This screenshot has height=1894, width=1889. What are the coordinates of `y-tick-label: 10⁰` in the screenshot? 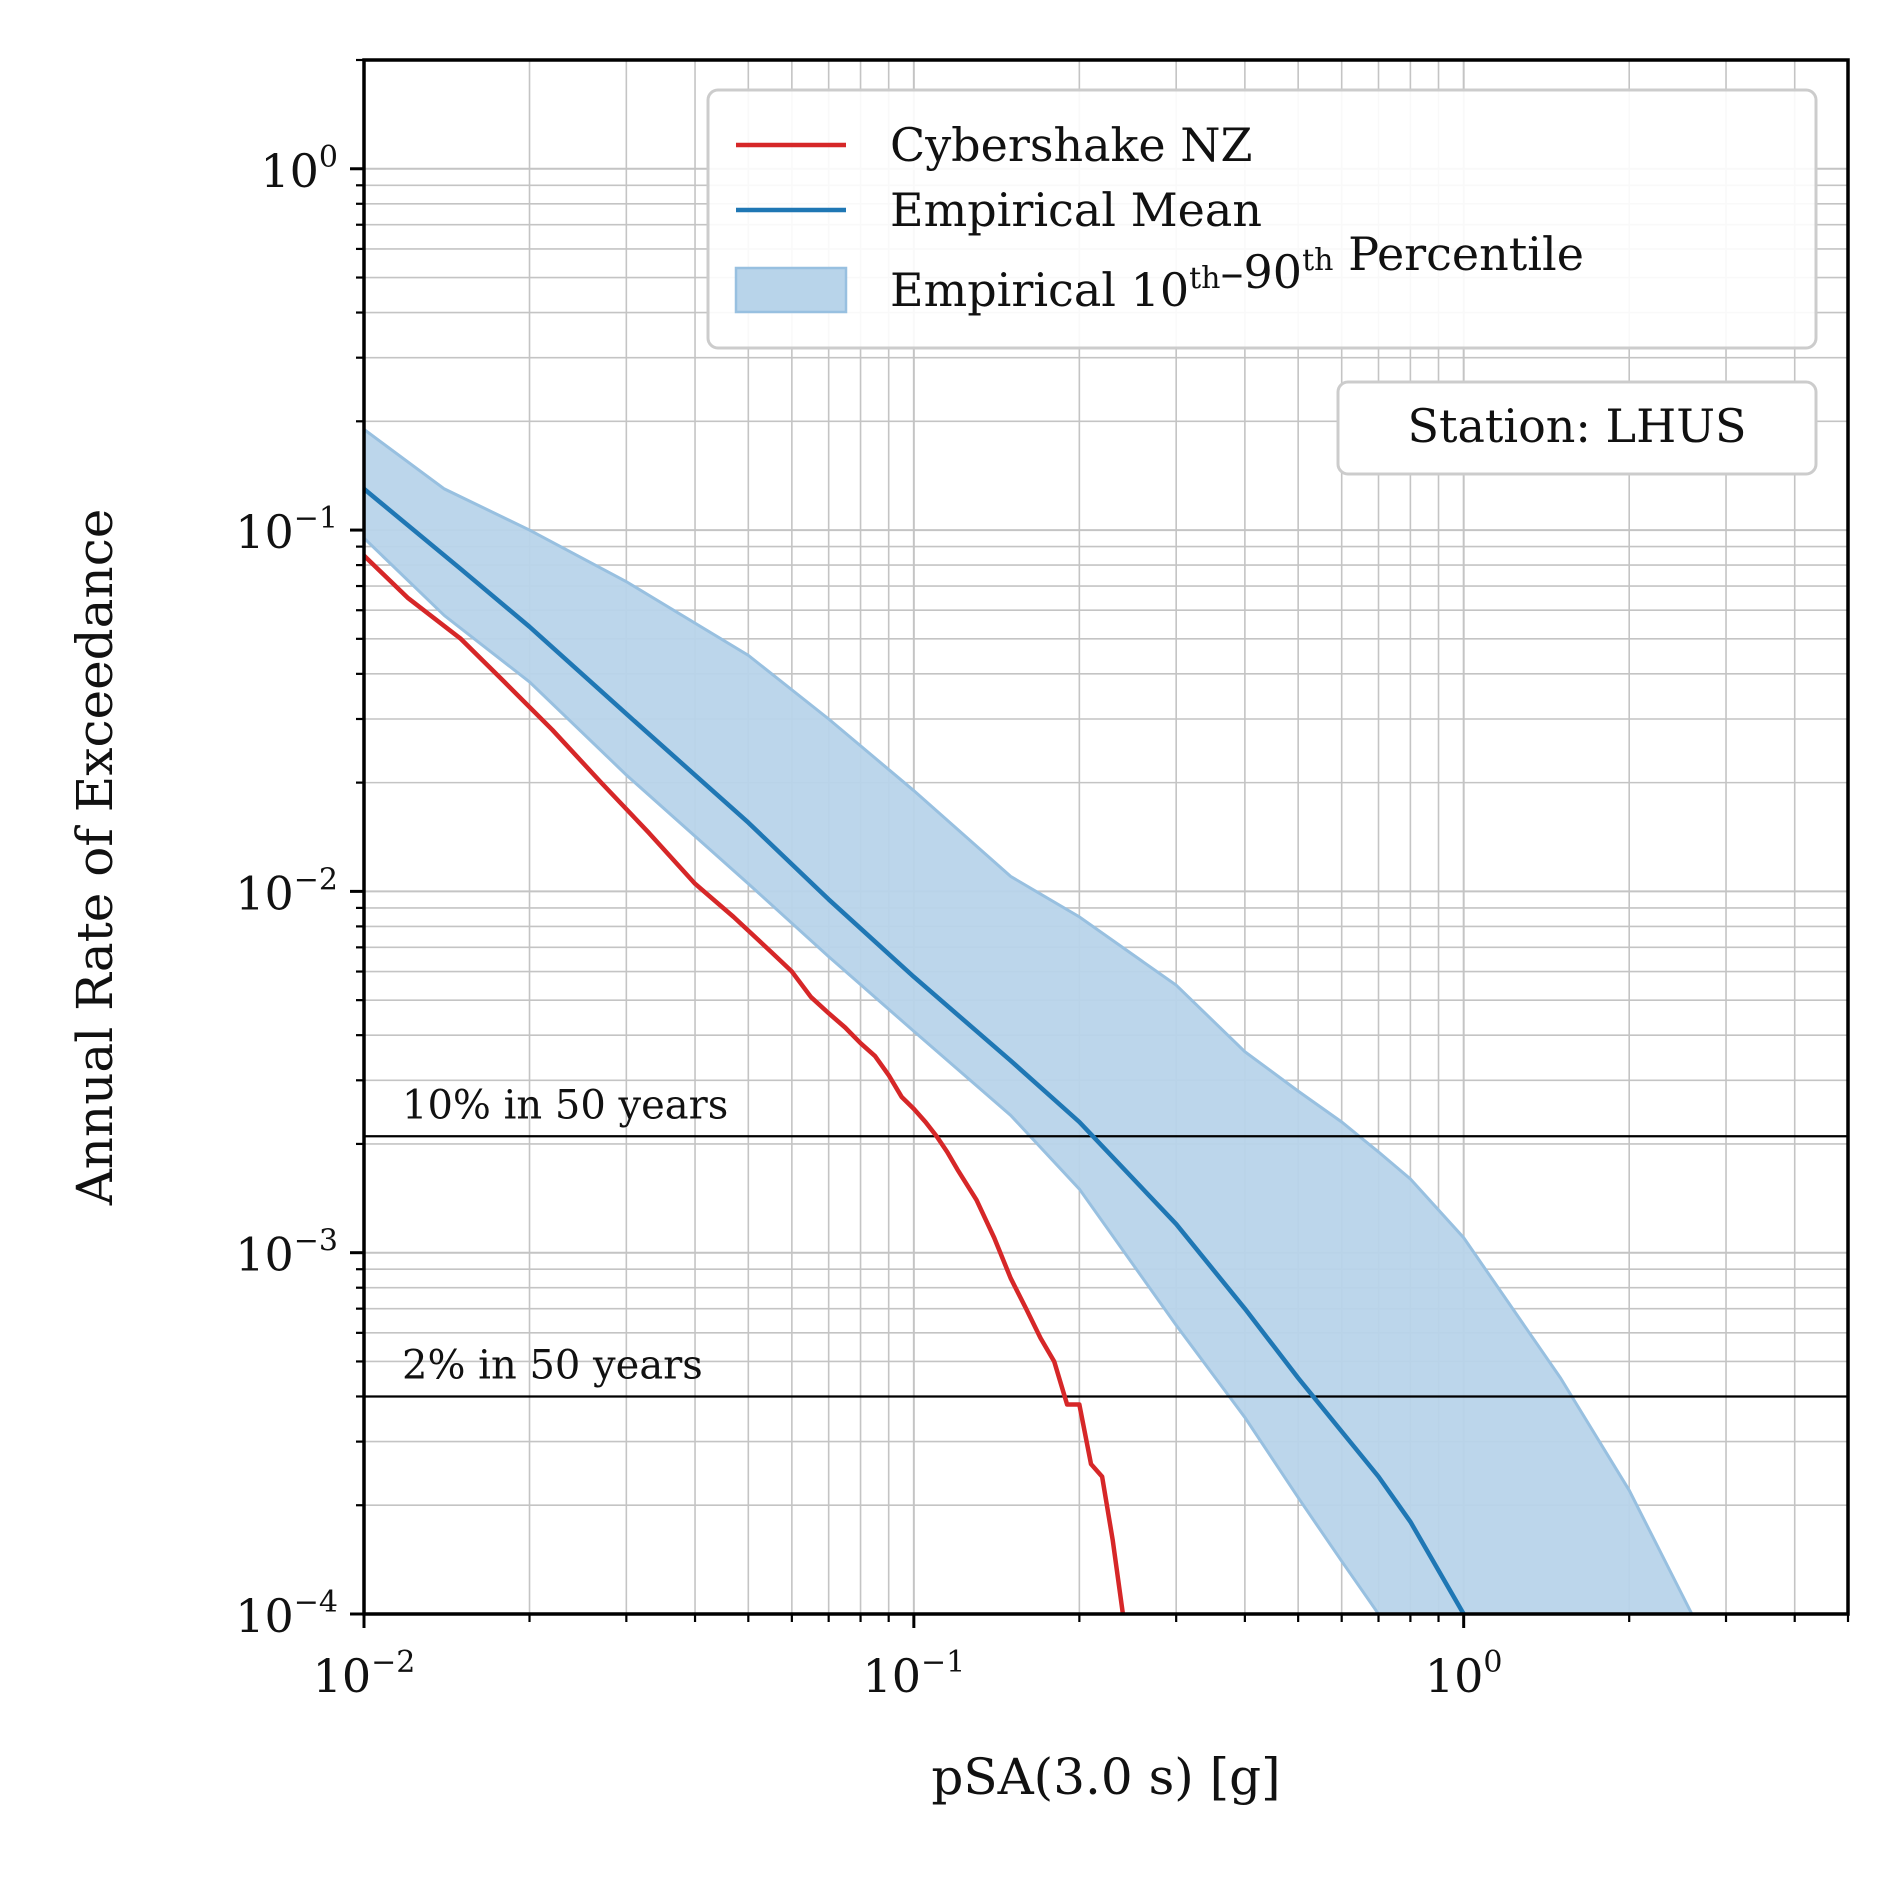 It's located at (299, 169).